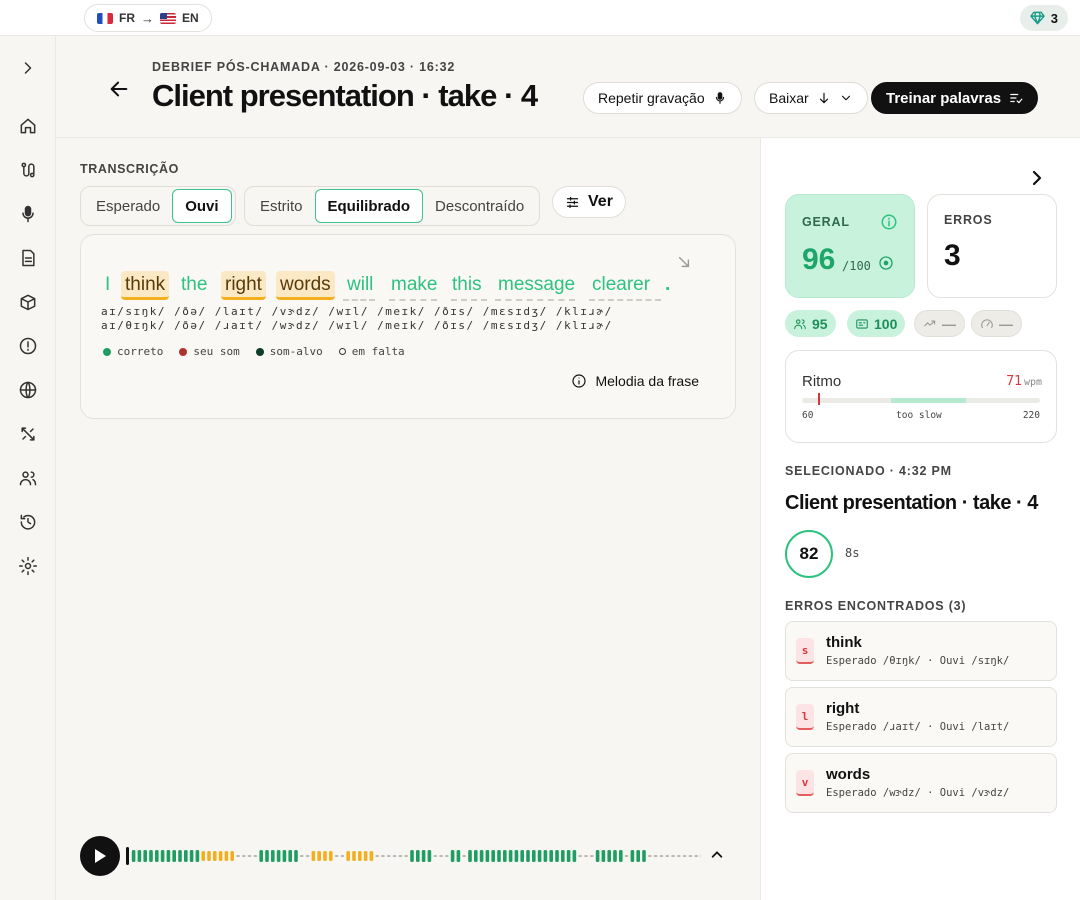  Describe the element at coordinates (281, 206) in the screenshot. I see `tab-strict: Estrito` at that location.